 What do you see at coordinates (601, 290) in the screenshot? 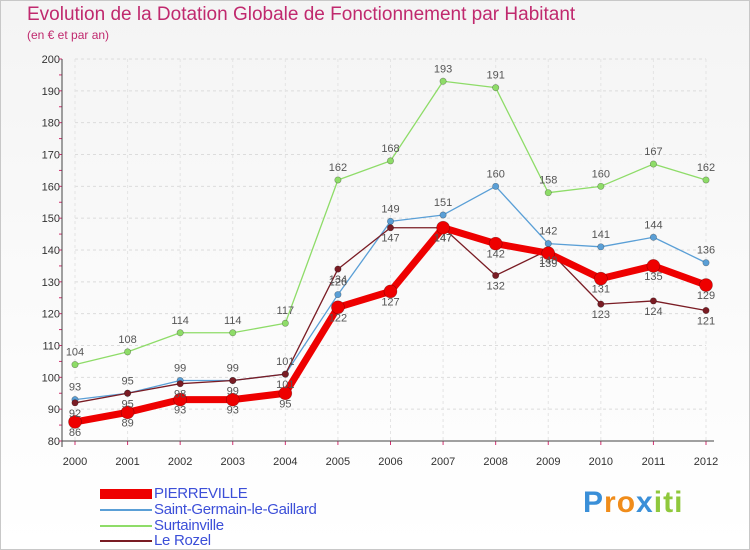
I see `data-label: 131` at bounding box center [601, 290].